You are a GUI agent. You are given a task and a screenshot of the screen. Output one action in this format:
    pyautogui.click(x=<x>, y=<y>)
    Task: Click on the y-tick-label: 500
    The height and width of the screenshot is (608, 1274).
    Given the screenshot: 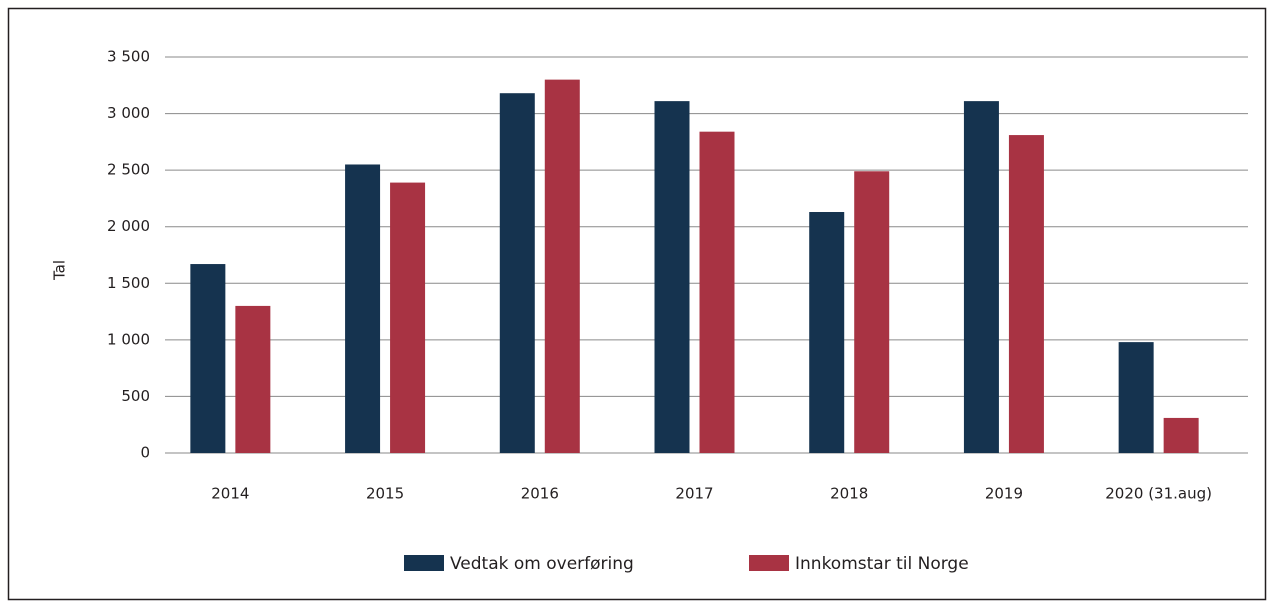 What is the action you would take?
    pyautogui.click(x=135, y=396)
    